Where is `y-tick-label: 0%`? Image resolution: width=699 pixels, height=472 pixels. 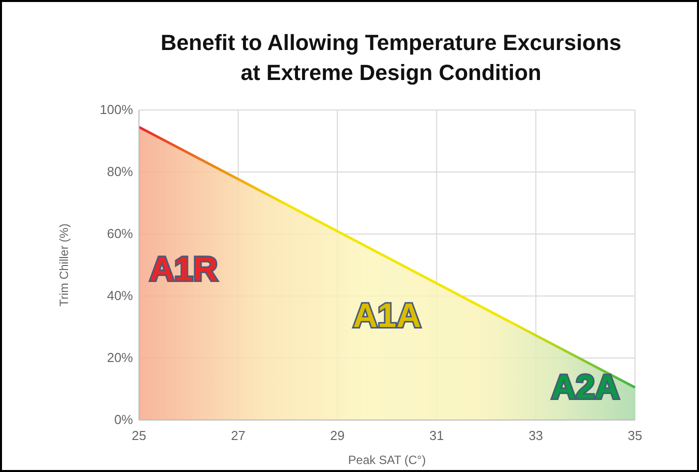
y-tick-label: 0% is located at coordinates (124, 419).